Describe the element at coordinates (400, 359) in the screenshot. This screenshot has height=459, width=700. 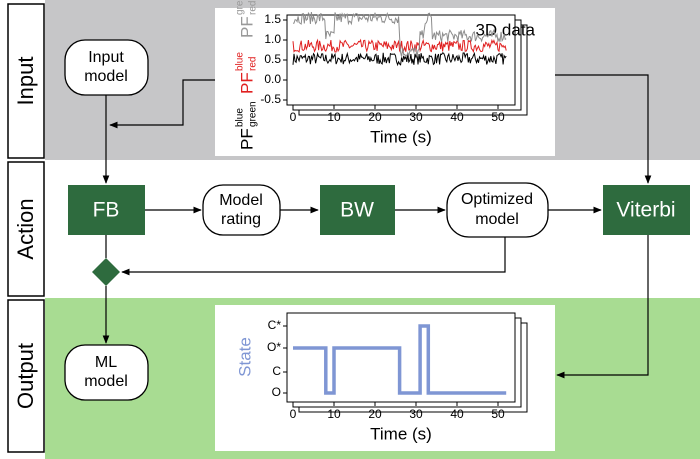
I see `state-trace` at that location.